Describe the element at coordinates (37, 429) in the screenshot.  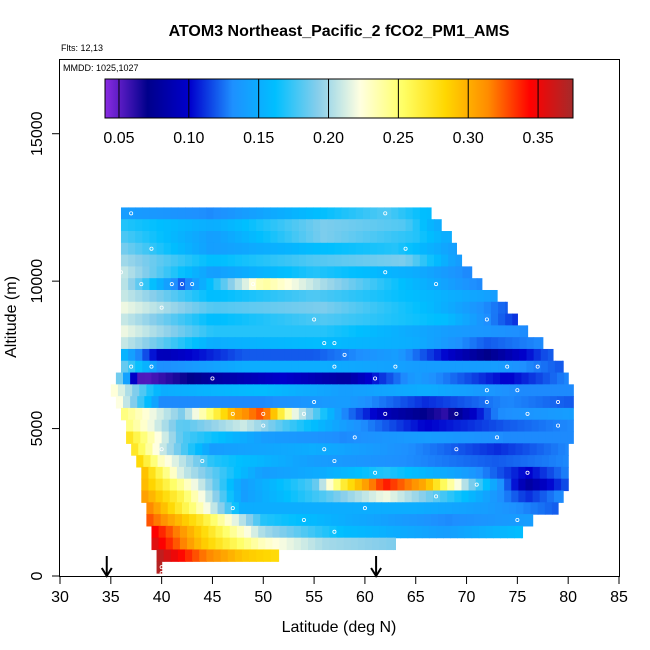
I see `y-tick-label: 5000` at that location.